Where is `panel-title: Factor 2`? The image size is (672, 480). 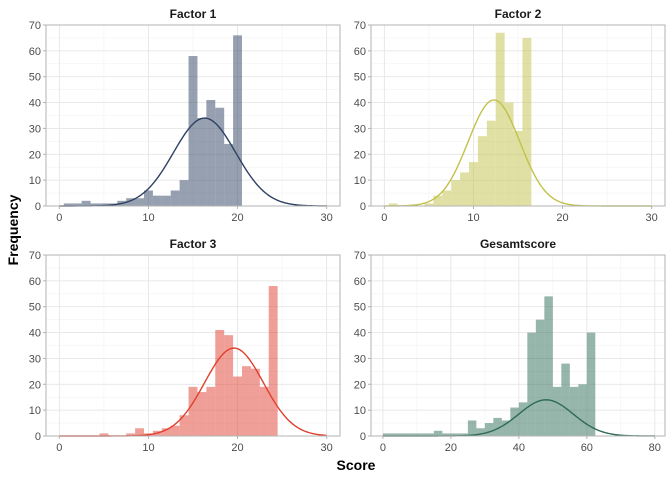 panel-title: Factor 2 is located at coordinates (518, 14).